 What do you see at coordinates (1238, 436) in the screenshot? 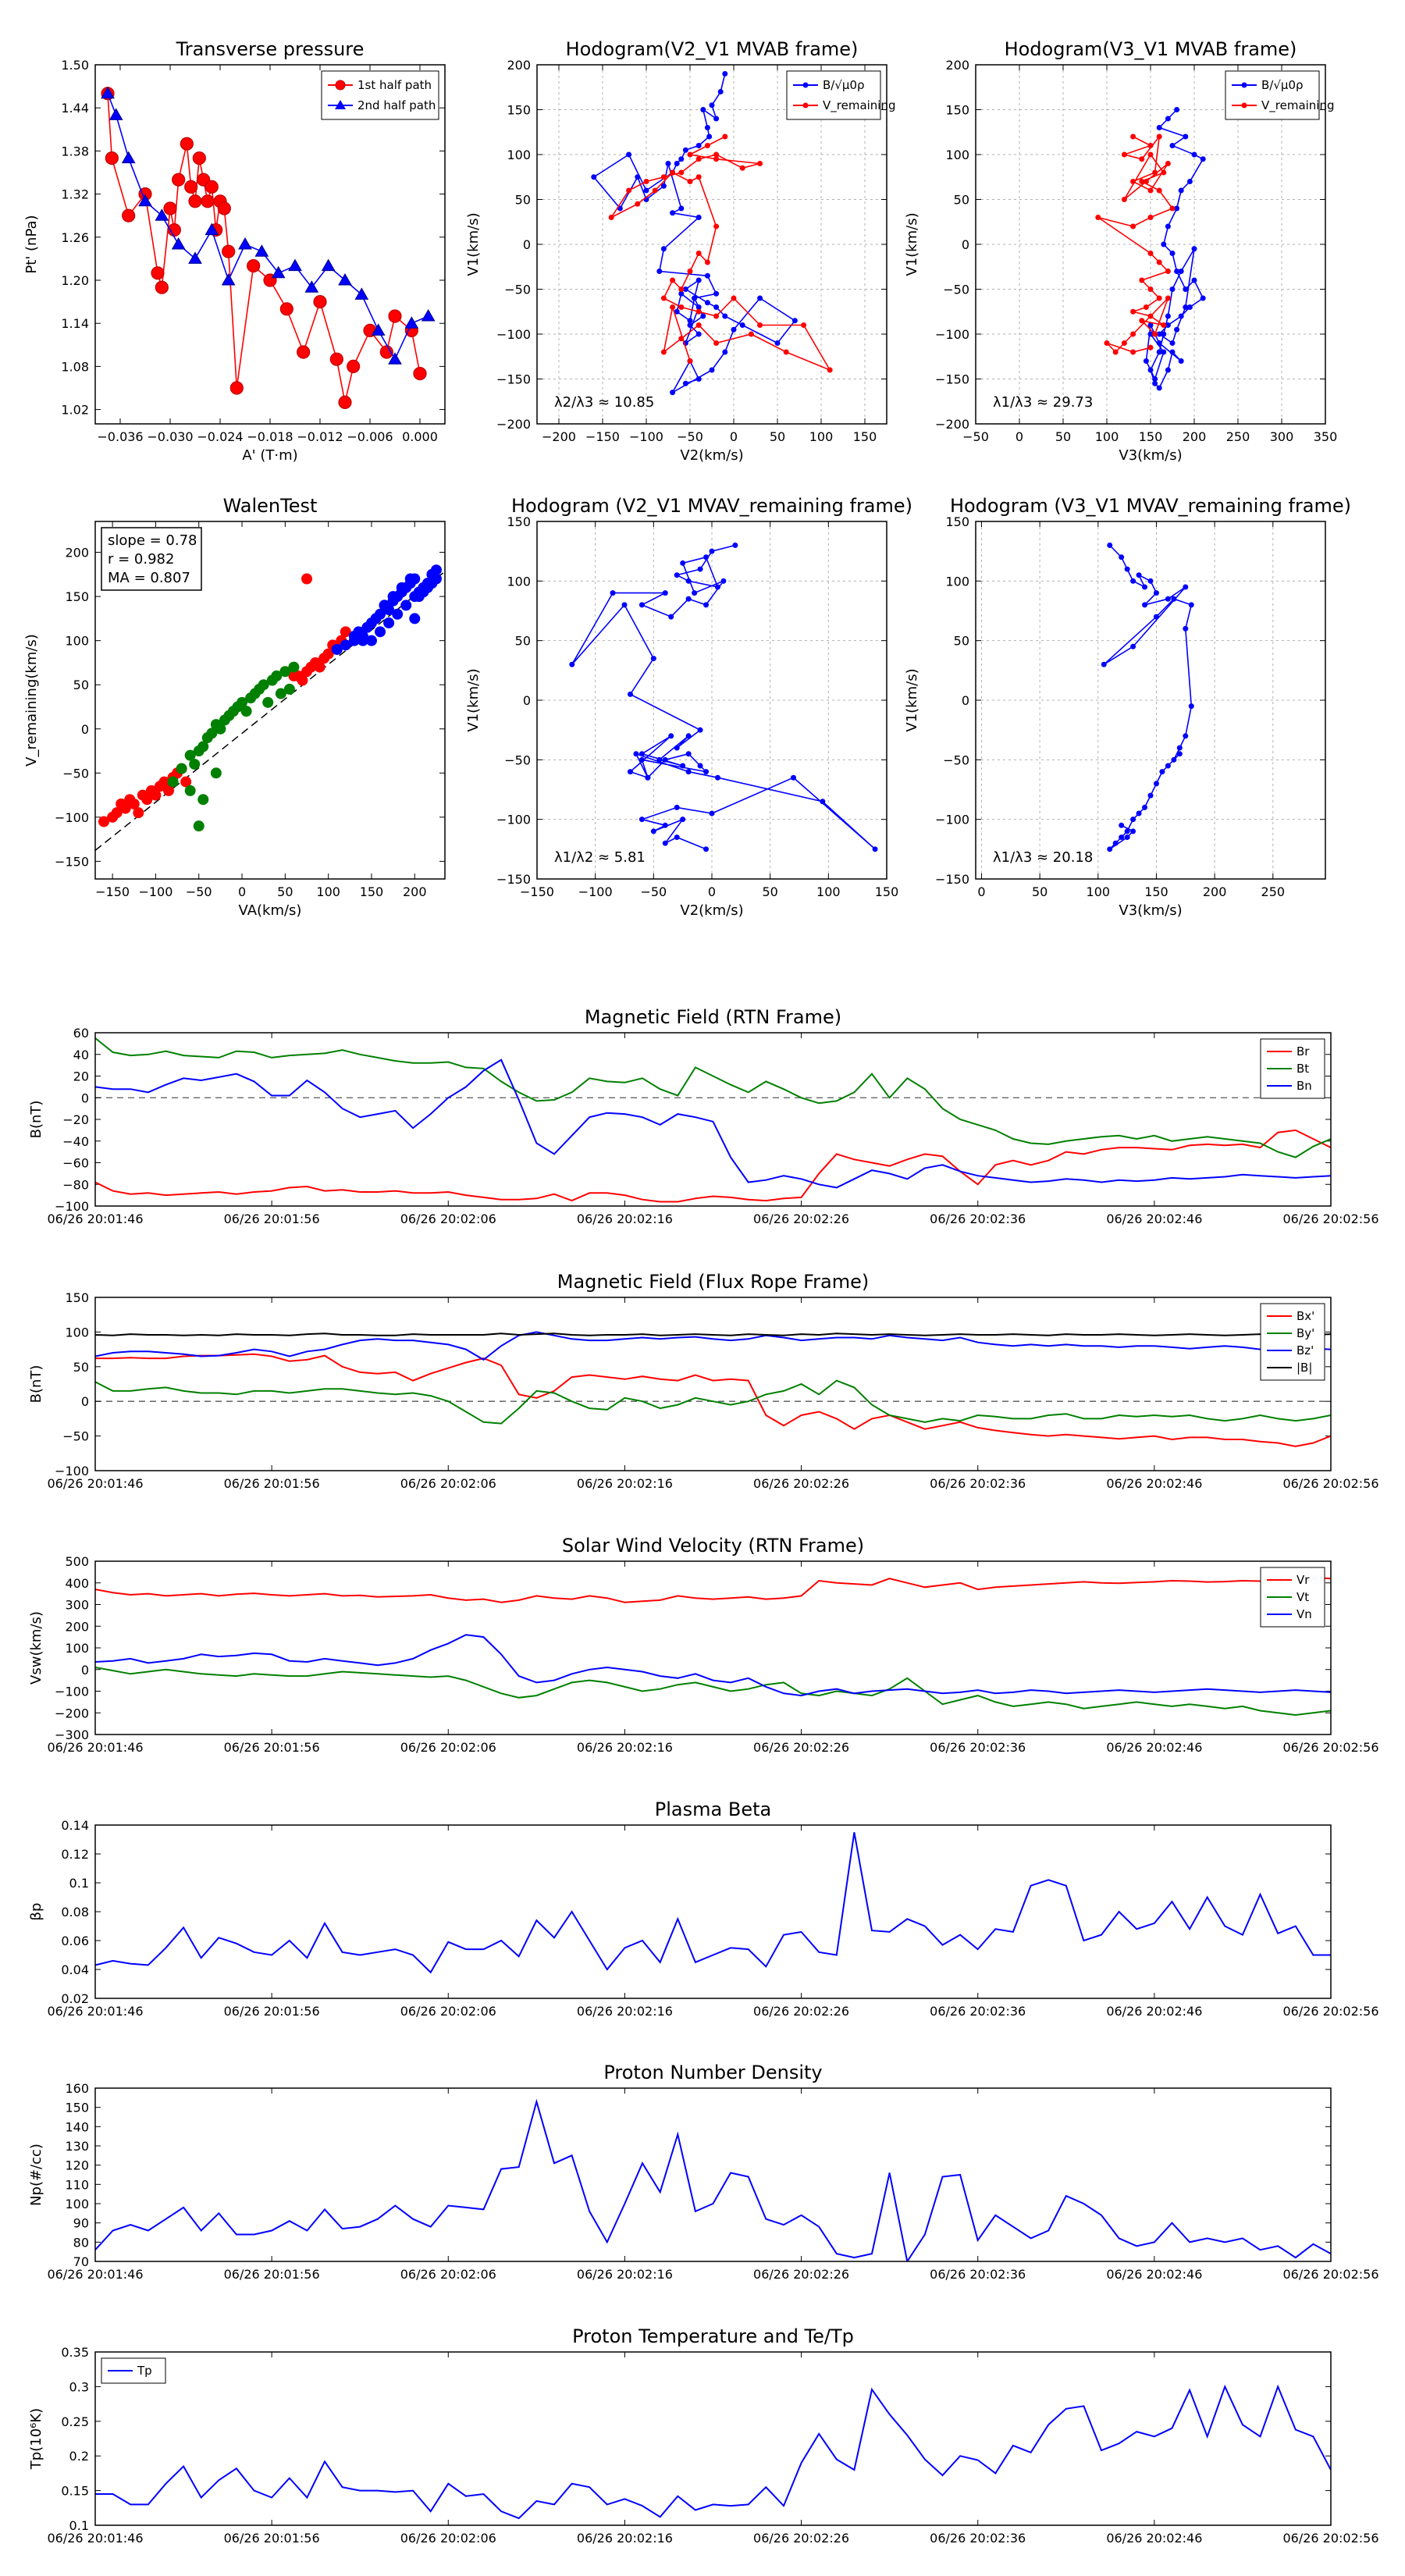
I see `x-tick-label: 250` at bounding box center [1238, 436].